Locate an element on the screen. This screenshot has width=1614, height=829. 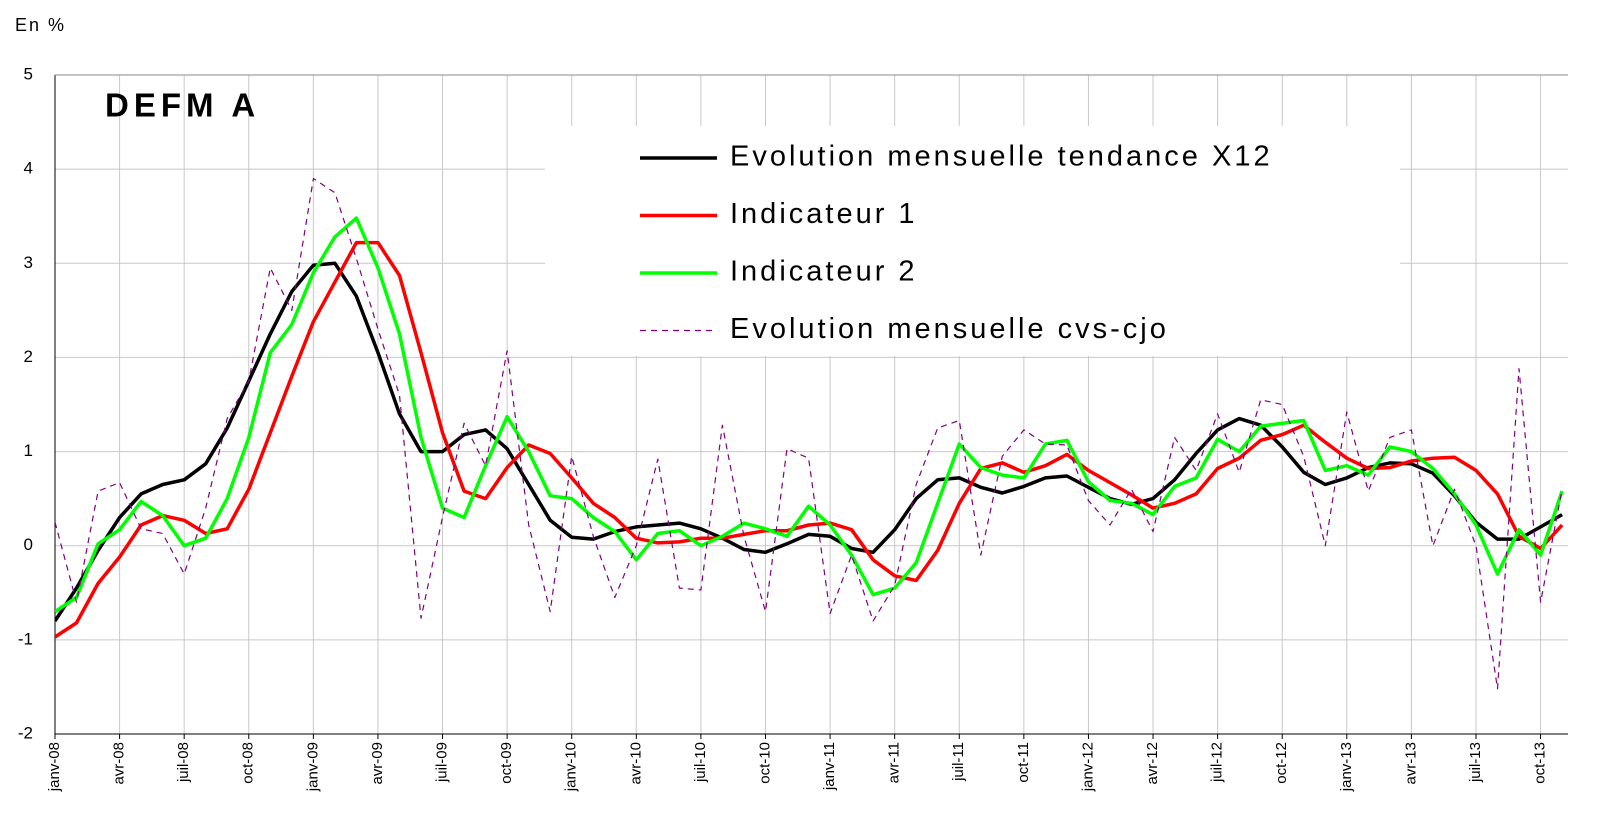
x-tick-label: avr-08 is located at coordinates (119, 763).